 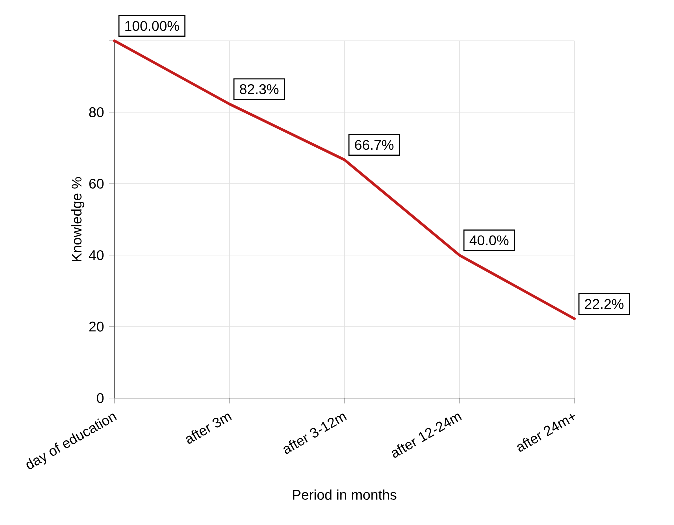 I want to click on data-label: 100.00%, so click(x=153, y=26).